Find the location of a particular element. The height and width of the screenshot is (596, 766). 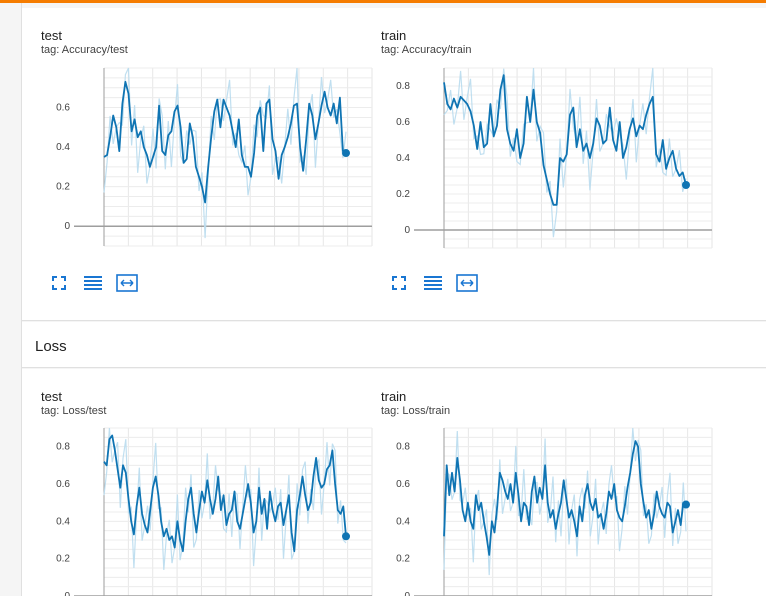

top-accent-bar is located at coordinates (383, 1).